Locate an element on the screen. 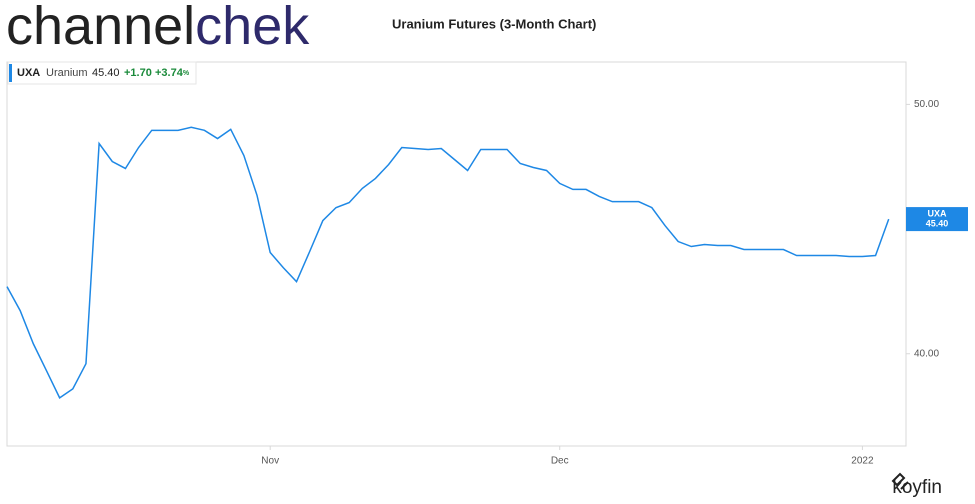  x-tick-label: 2022 is located at coordinates (862, 461).